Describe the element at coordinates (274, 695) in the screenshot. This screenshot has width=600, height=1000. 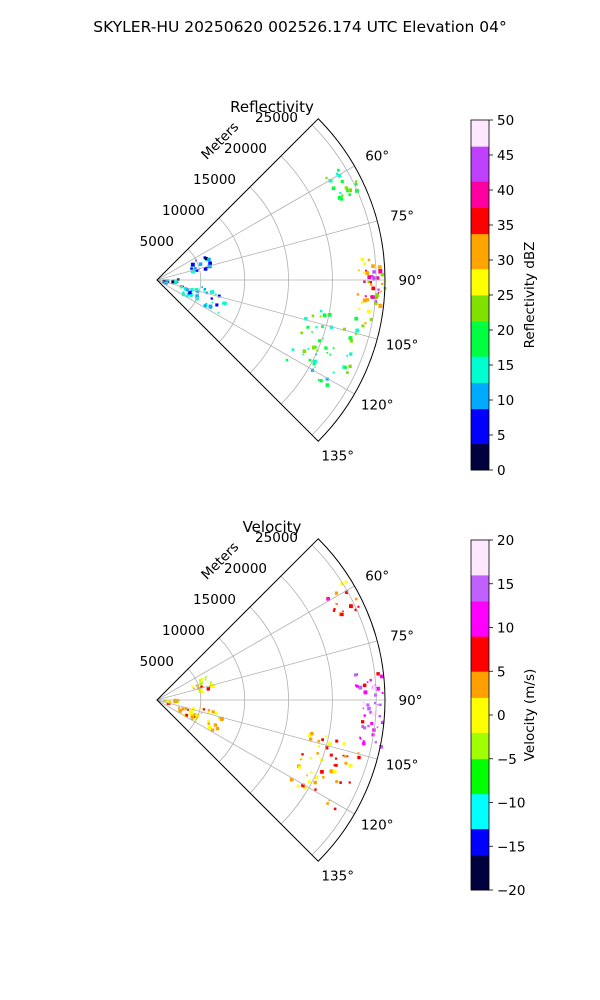
I see `echo-layer` at that location.